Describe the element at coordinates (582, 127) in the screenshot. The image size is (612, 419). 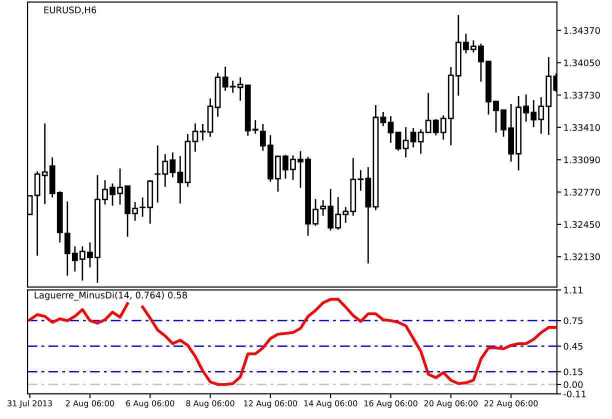
I see `y-tick-label: 1.33410` at that location.